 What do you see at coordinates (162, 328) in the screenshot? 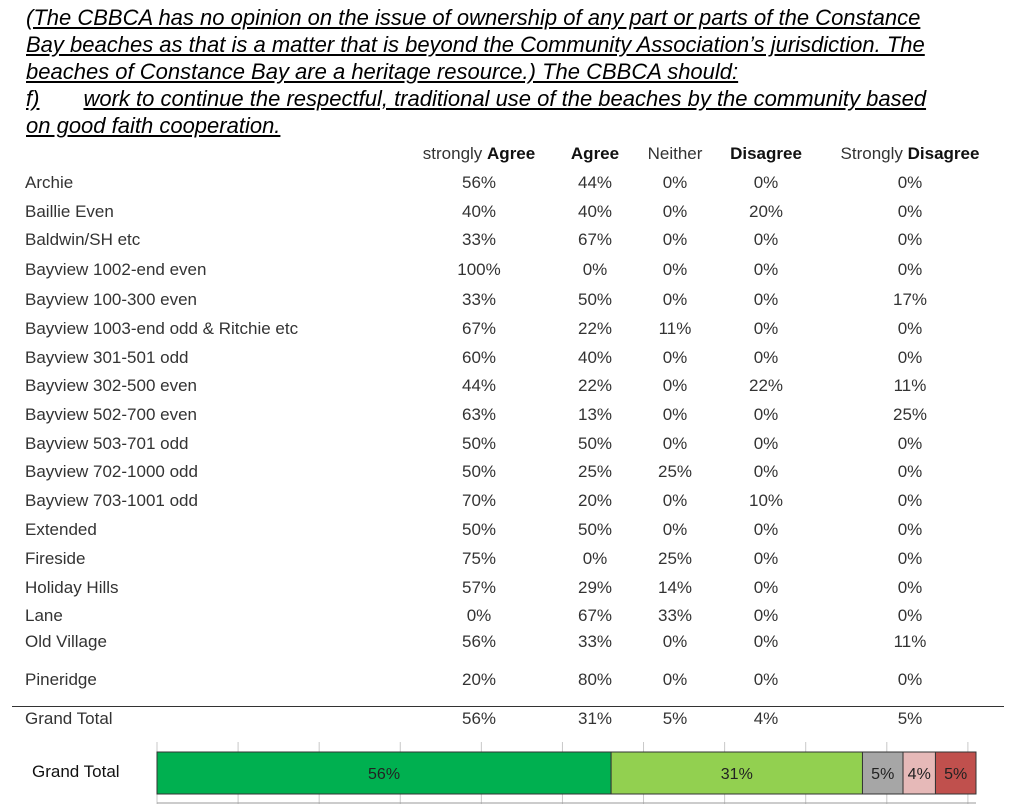
I see `row-label: Bayview 1003-end odd & Ritchie etc` at bounding box center [162, 328].